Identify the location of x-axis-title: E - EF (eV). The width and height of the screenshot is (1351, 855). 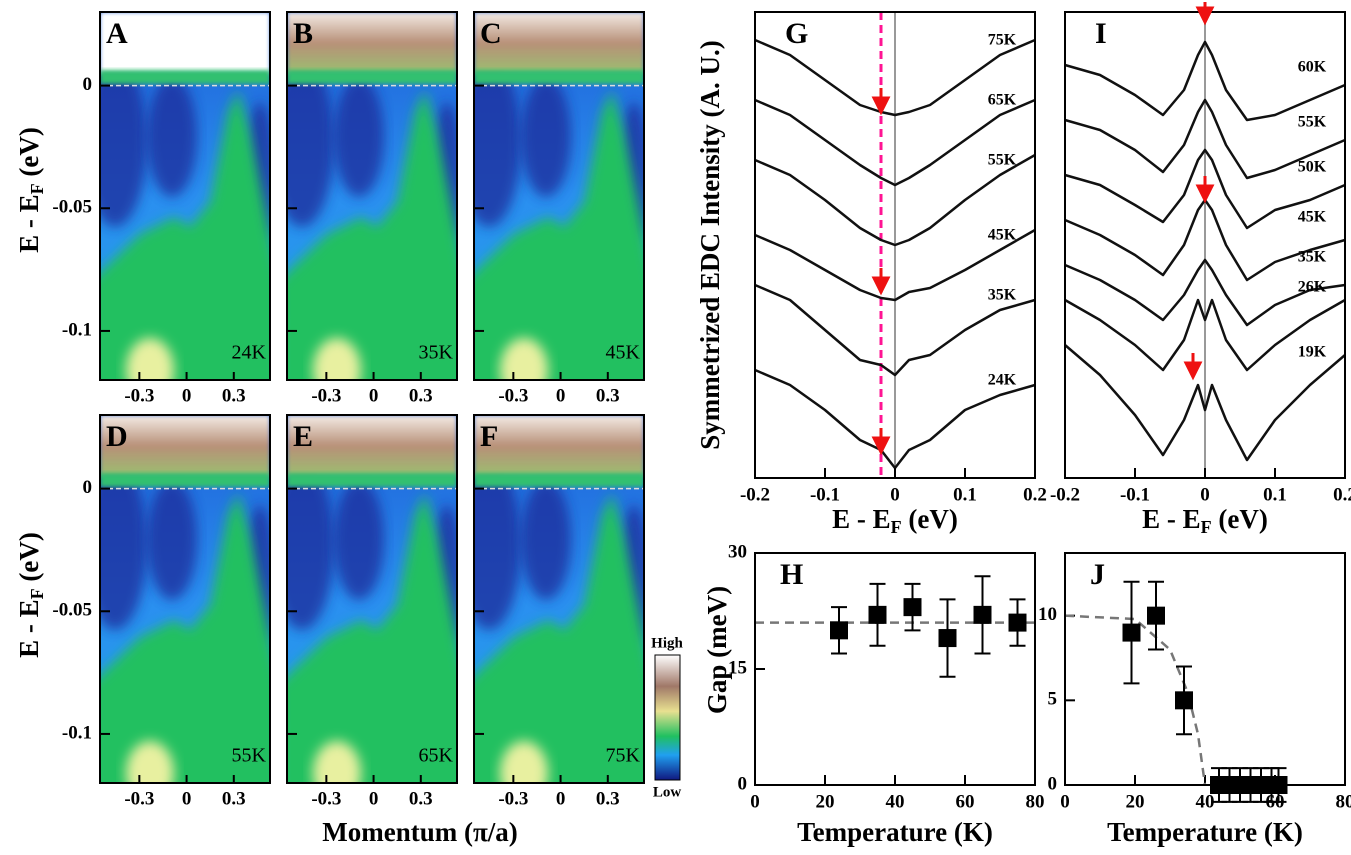
(1205, 520).